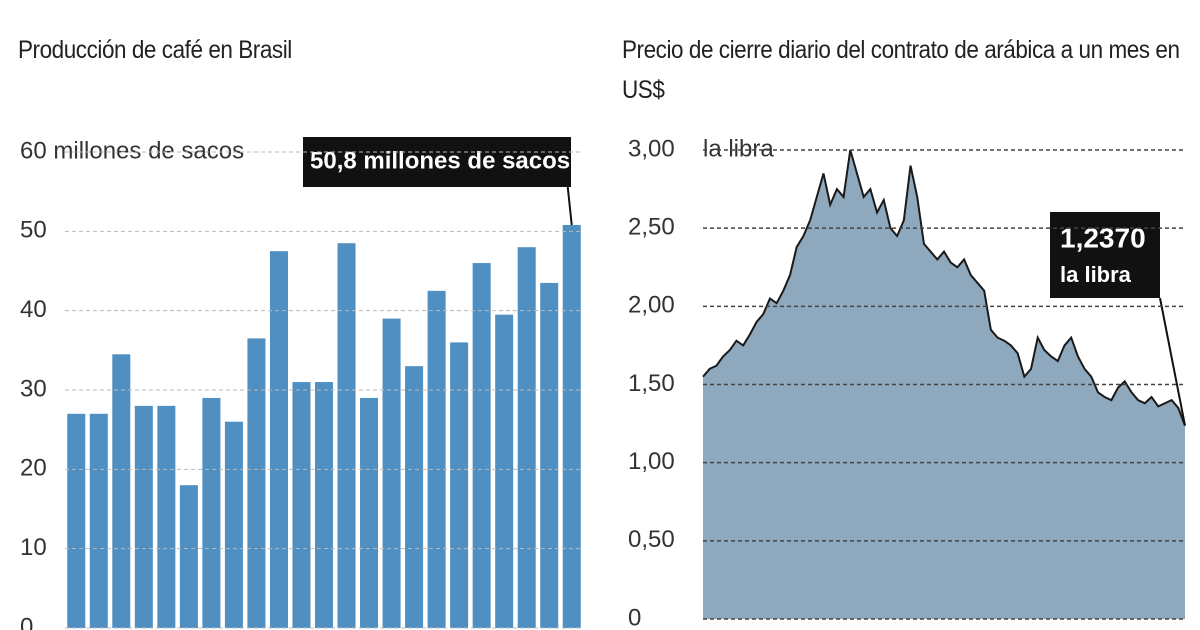 The width and height of the screenshot is (1200, 630). Describe the element at coordinates (651, 383) in the screenshot. I see `y-tick-label: 1,50` at that location.